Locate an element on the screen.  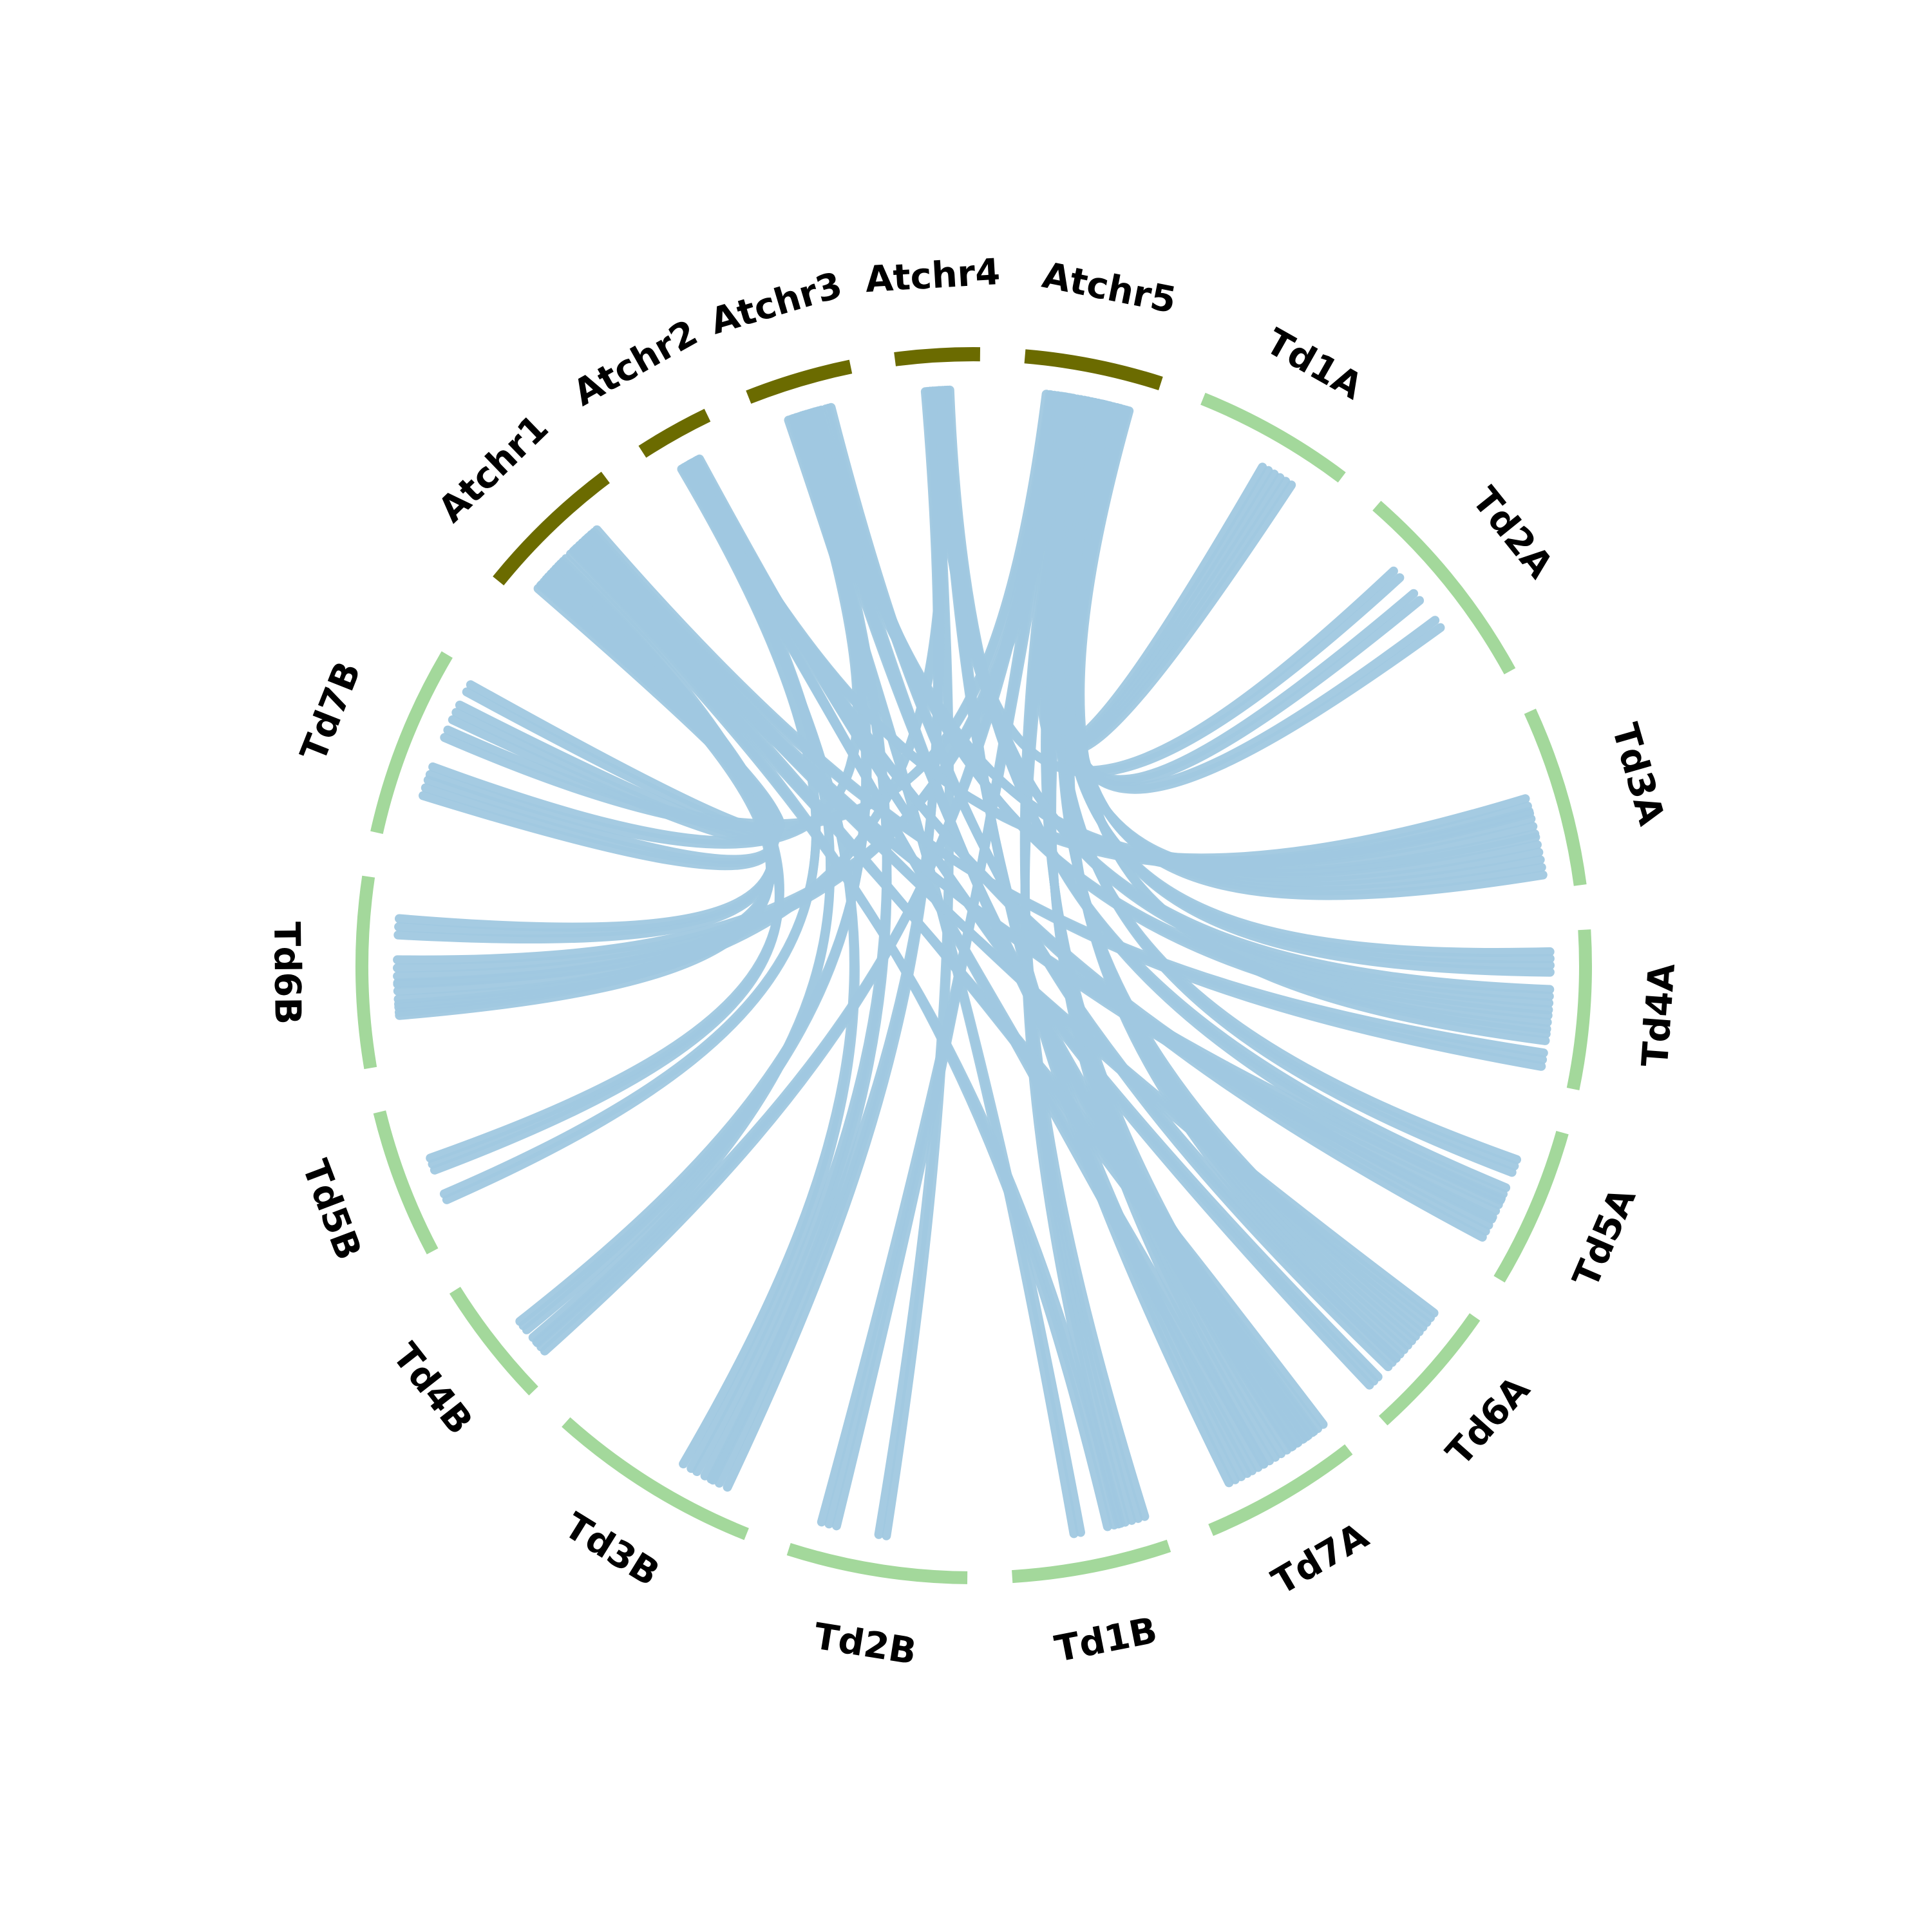
label-td2a: Td2A is located at coordinates (1513, 532).